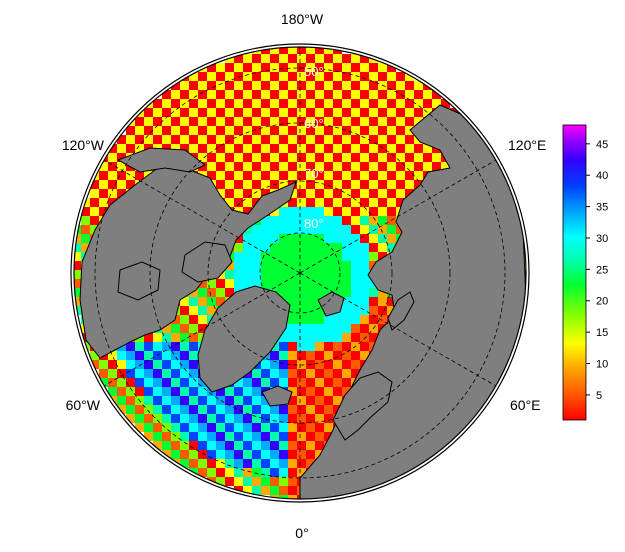  I want to click on novaya-zemlya-island, so click(401, 311).